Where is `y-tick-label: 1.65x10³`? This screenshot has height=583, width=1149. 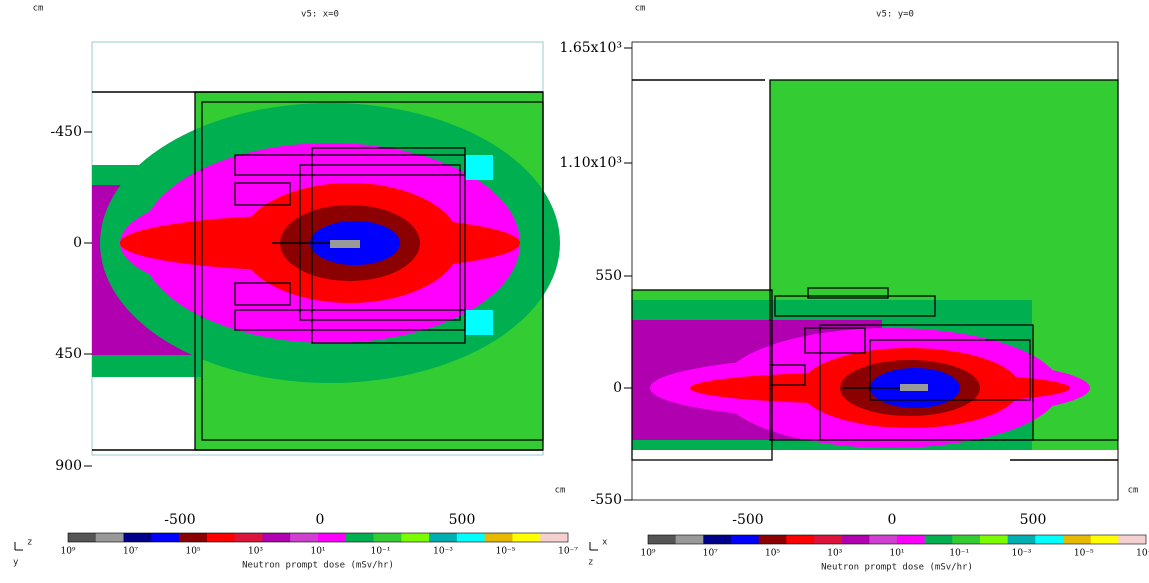 y-tick-label: 1.65x10³ is located at coordinates (591, 48).